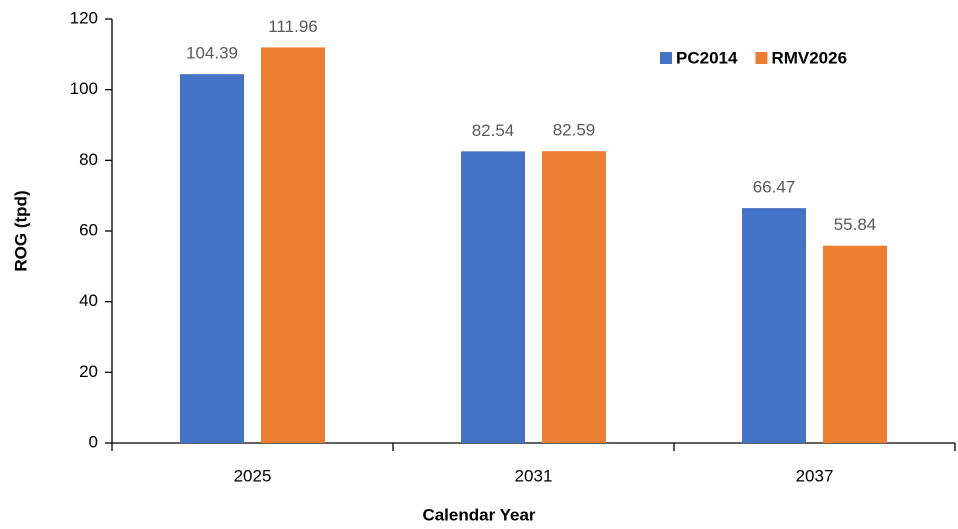 The image size is (958, 529). I want to click on x-tick-label: 2025, so click(253, 475).